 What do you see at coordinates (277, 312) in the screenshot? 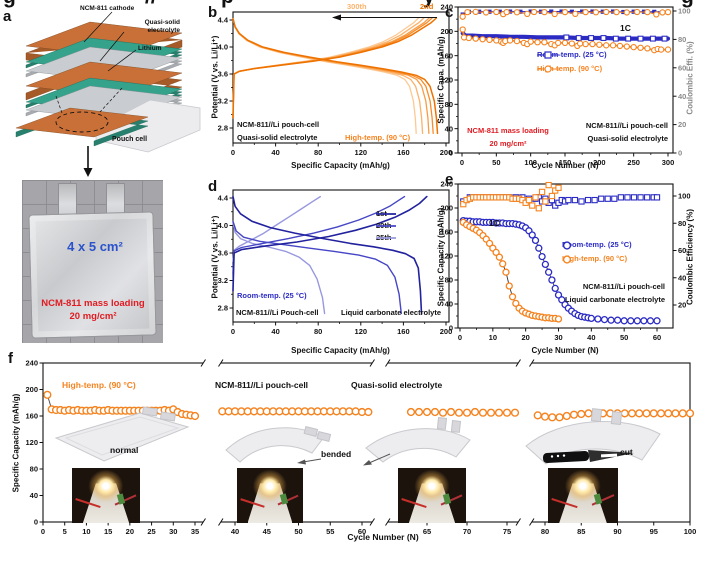
I see `cell-type-label: NCM-811//Li Pouch-cell` at bounding box center [277, 312].